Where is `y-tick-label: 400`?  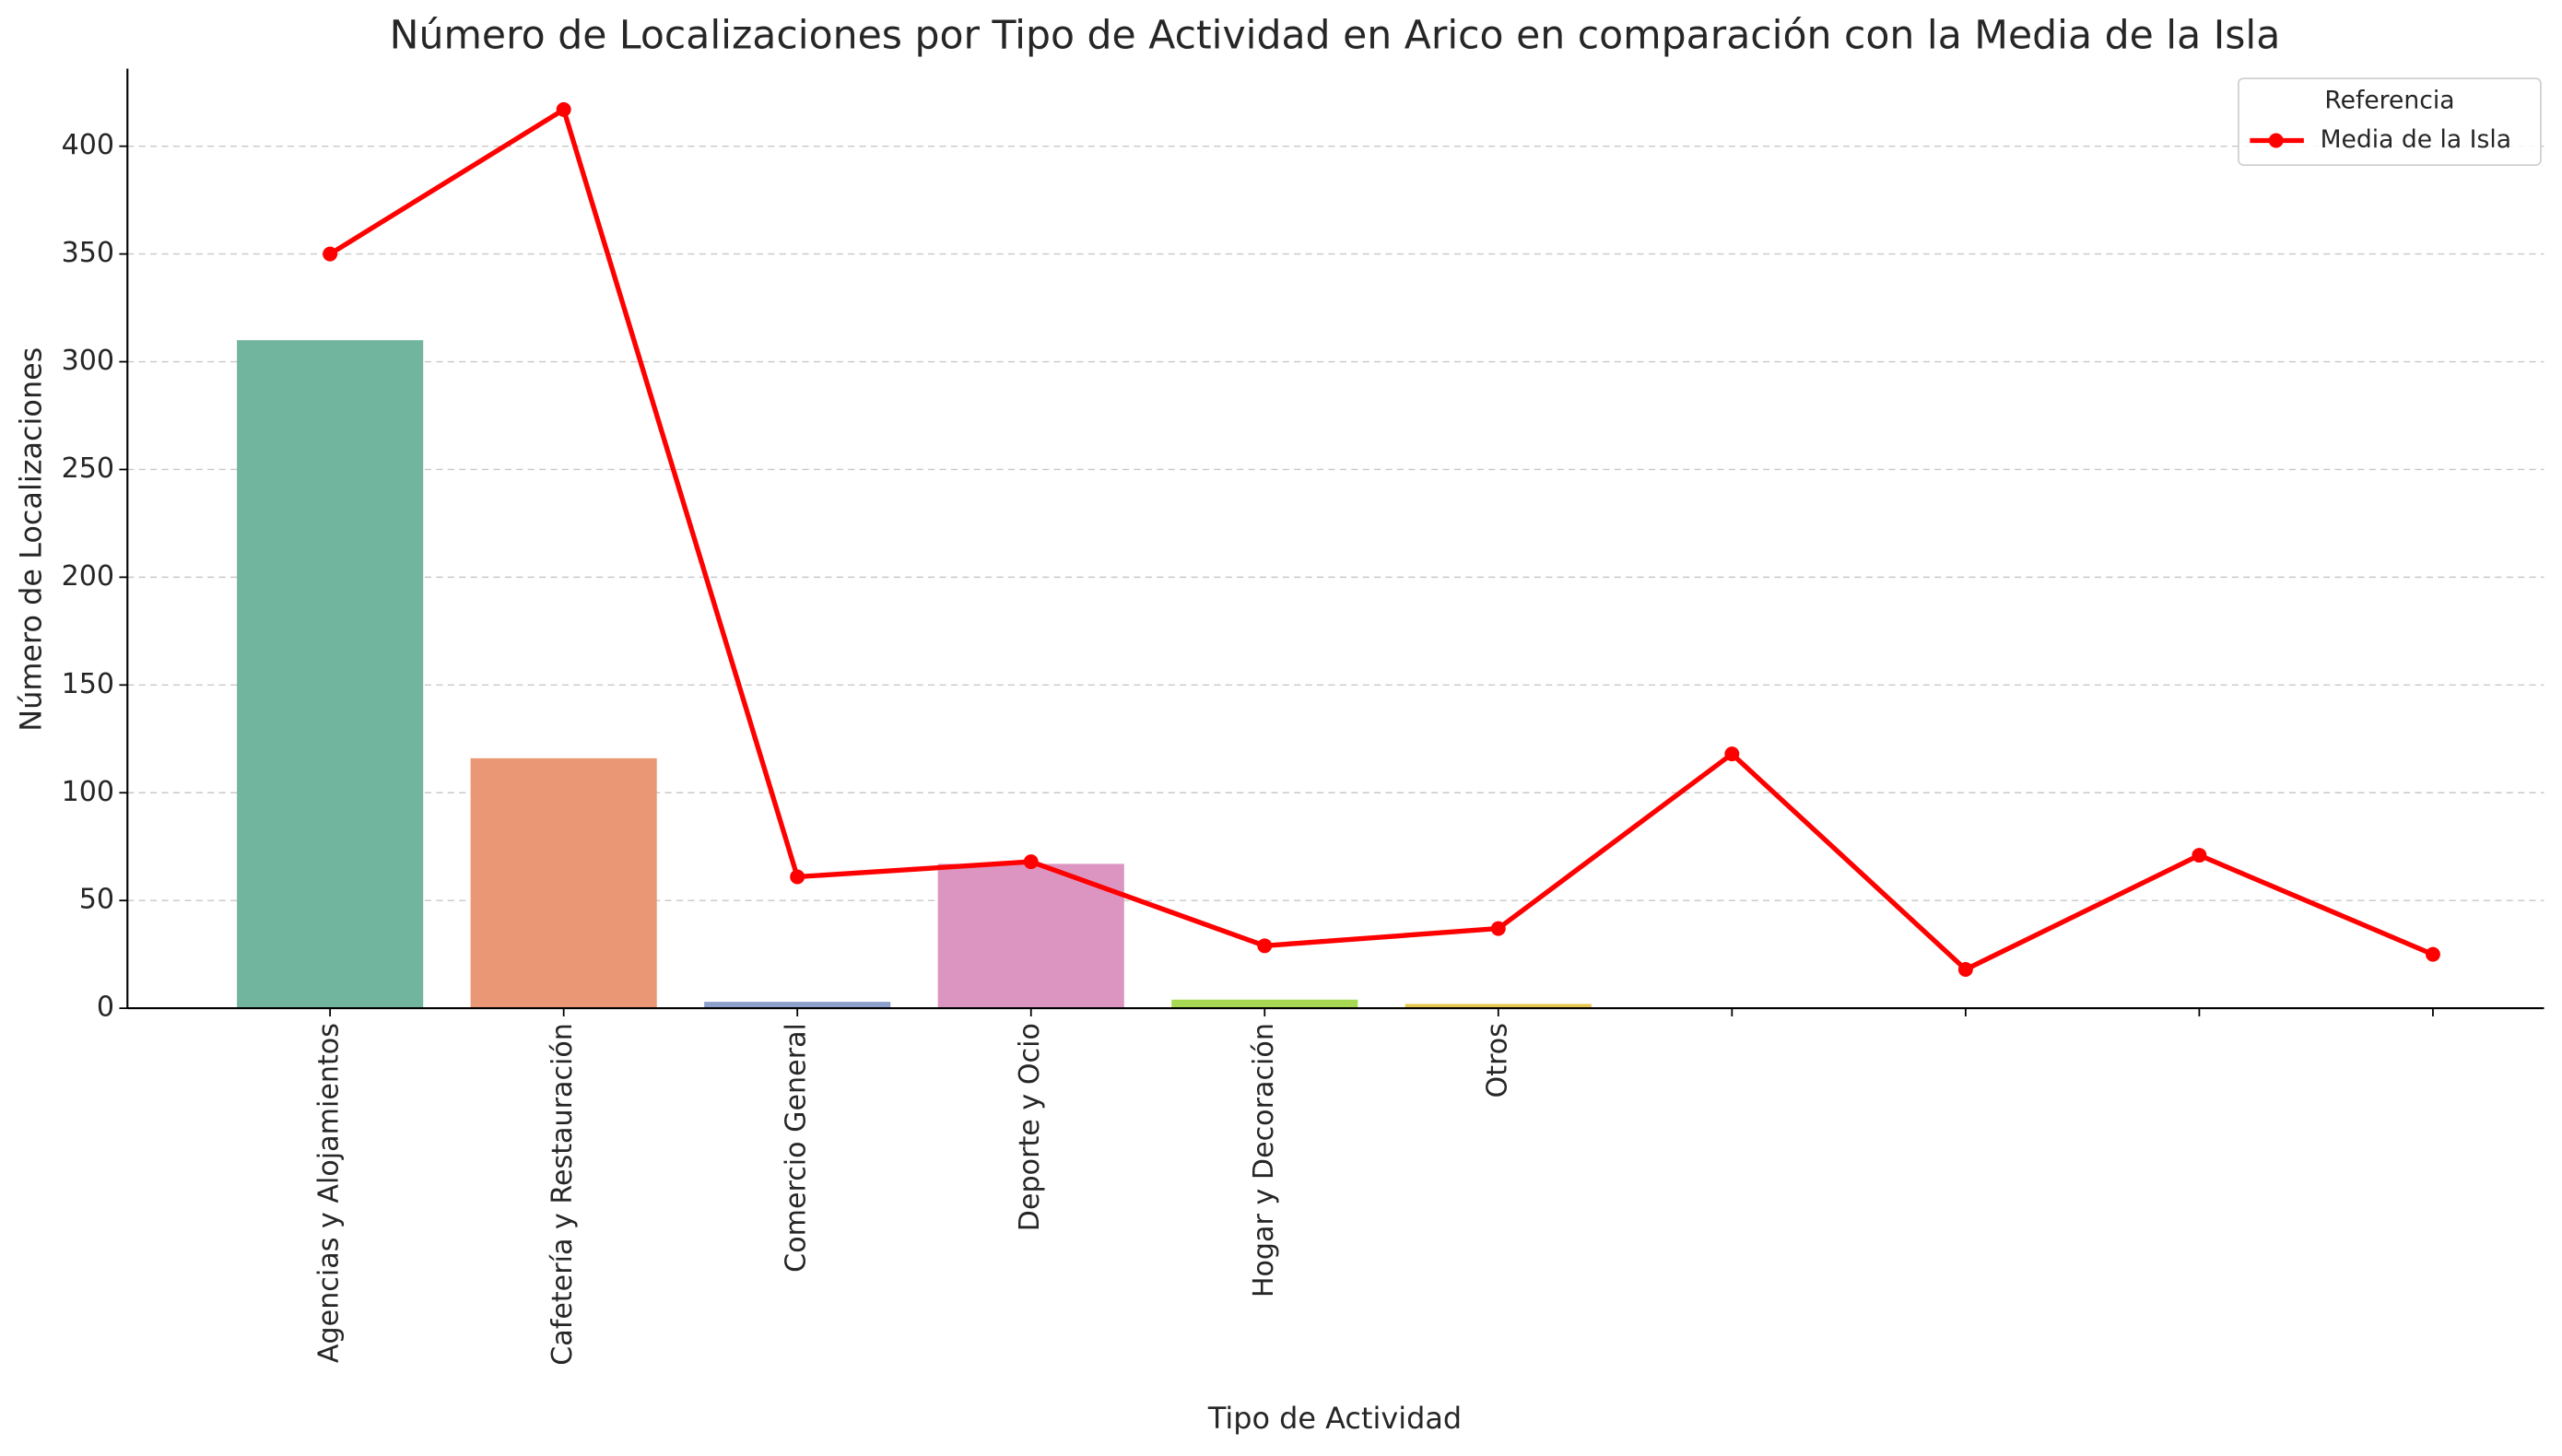 y-tick-label: 400 is located at coordinates (88, 145).